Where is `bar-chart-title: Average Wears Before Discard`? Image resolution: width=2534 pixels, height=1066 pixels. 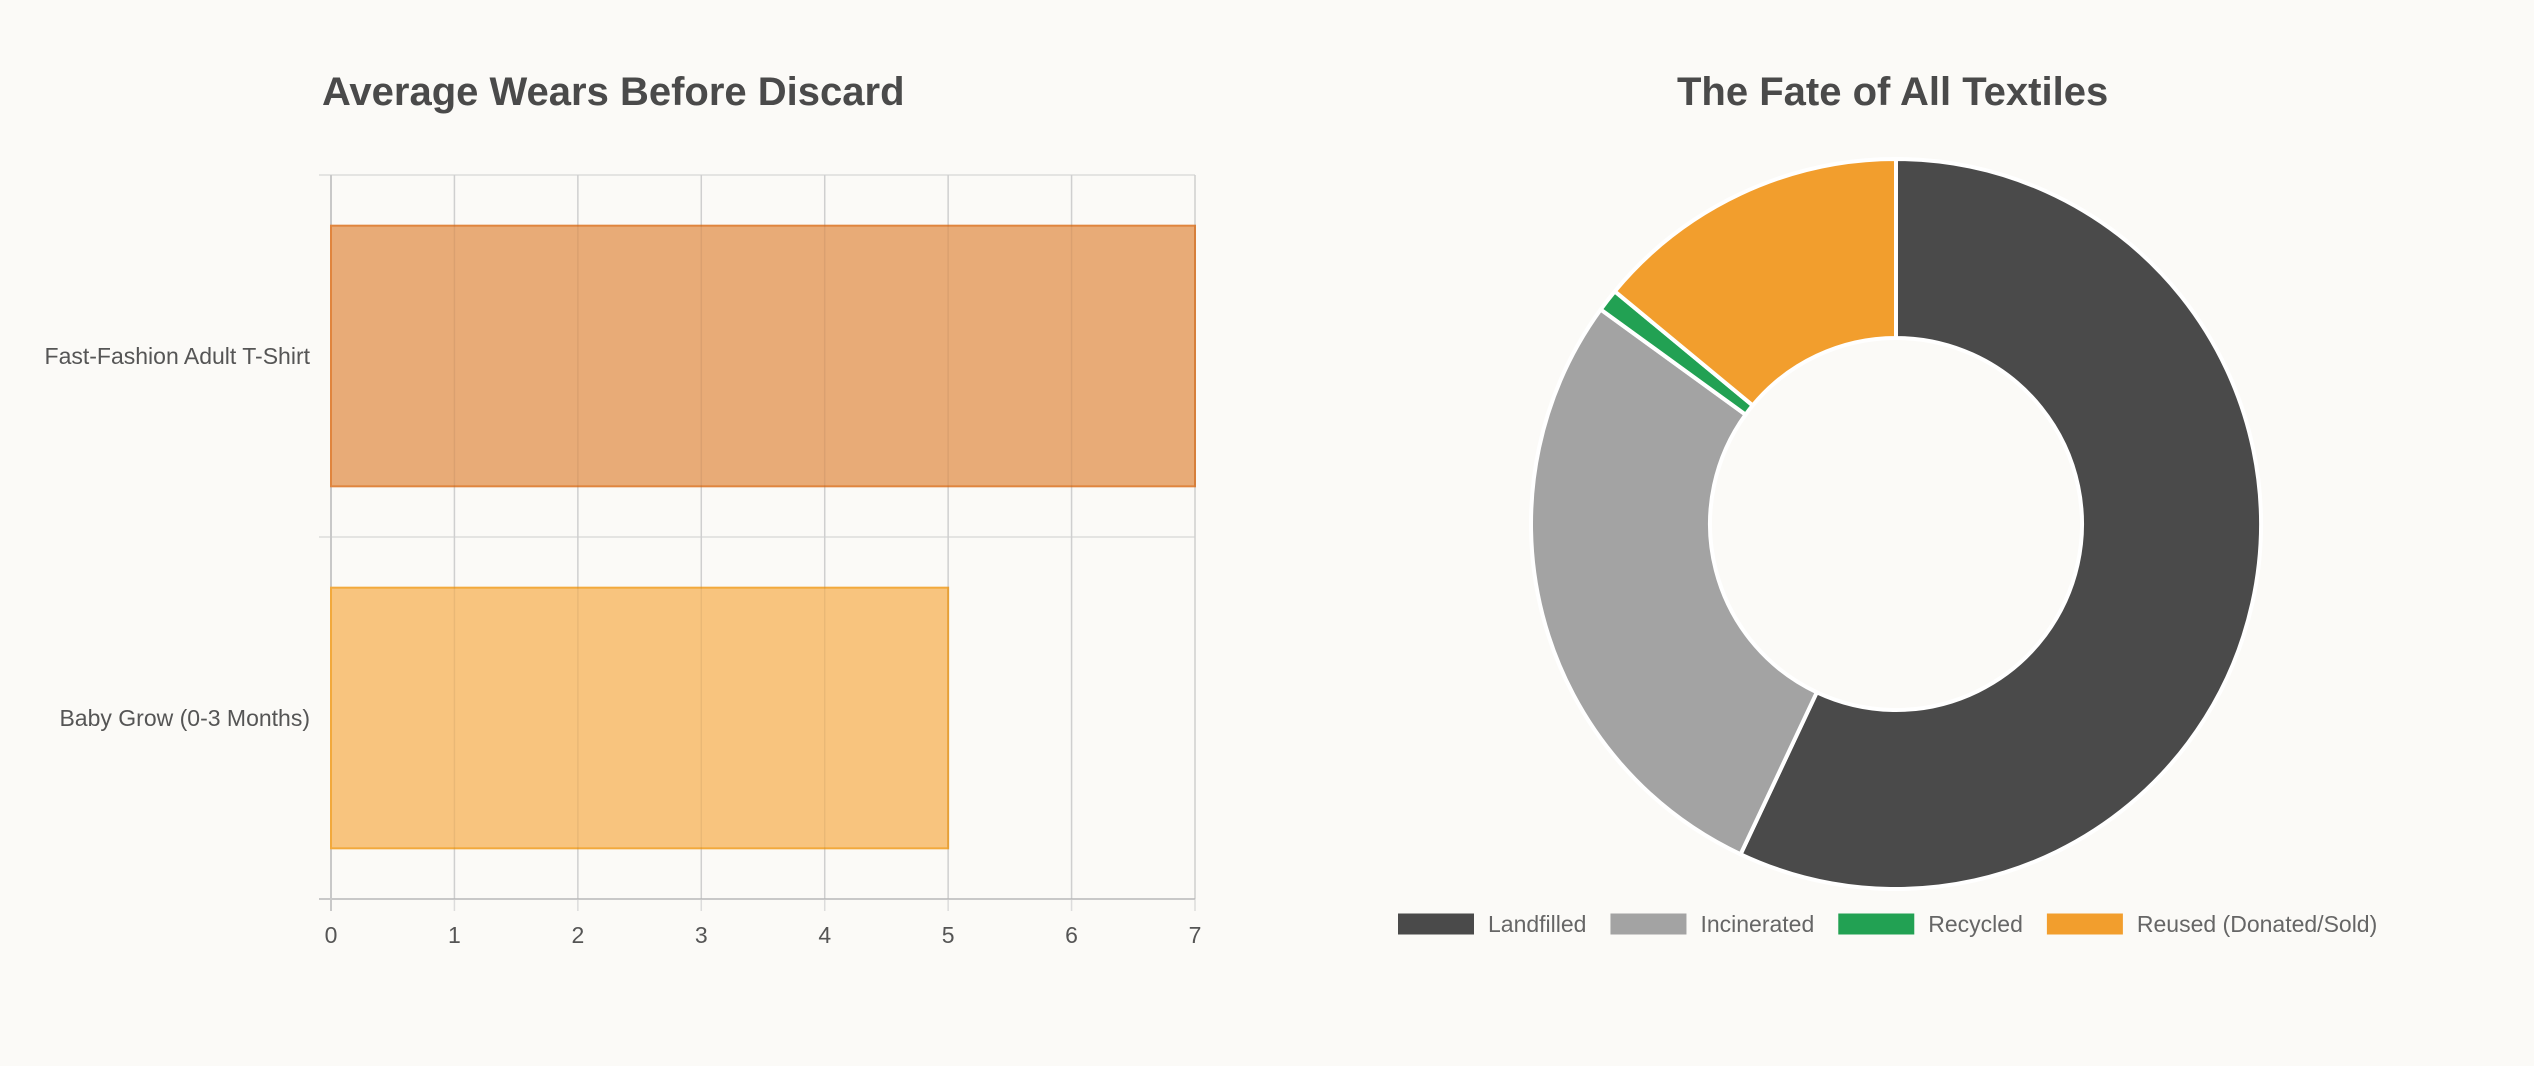 bar-chart-title: Average Wears Before Discard is located at coordinates (613, 92).